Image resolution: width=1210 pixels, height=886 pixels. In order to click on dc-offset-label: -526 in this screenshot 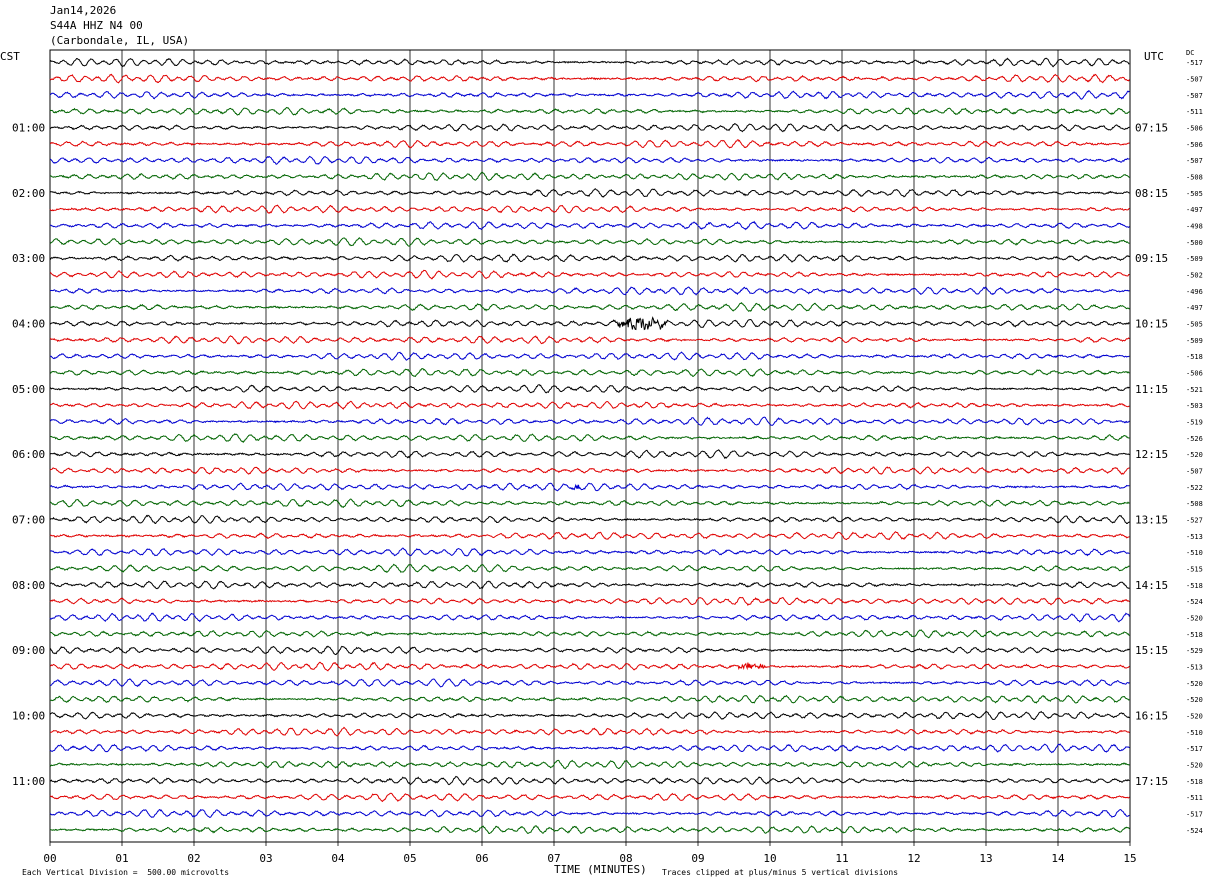, I will do `click(1194, 439)`.